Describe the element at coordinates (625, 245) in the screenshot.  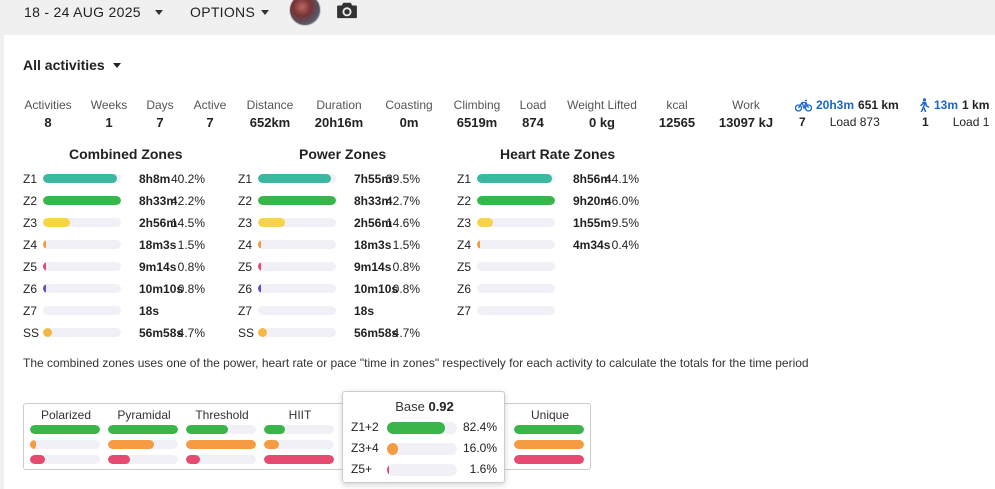
I see `zone-percent: 0.4%` at that location.